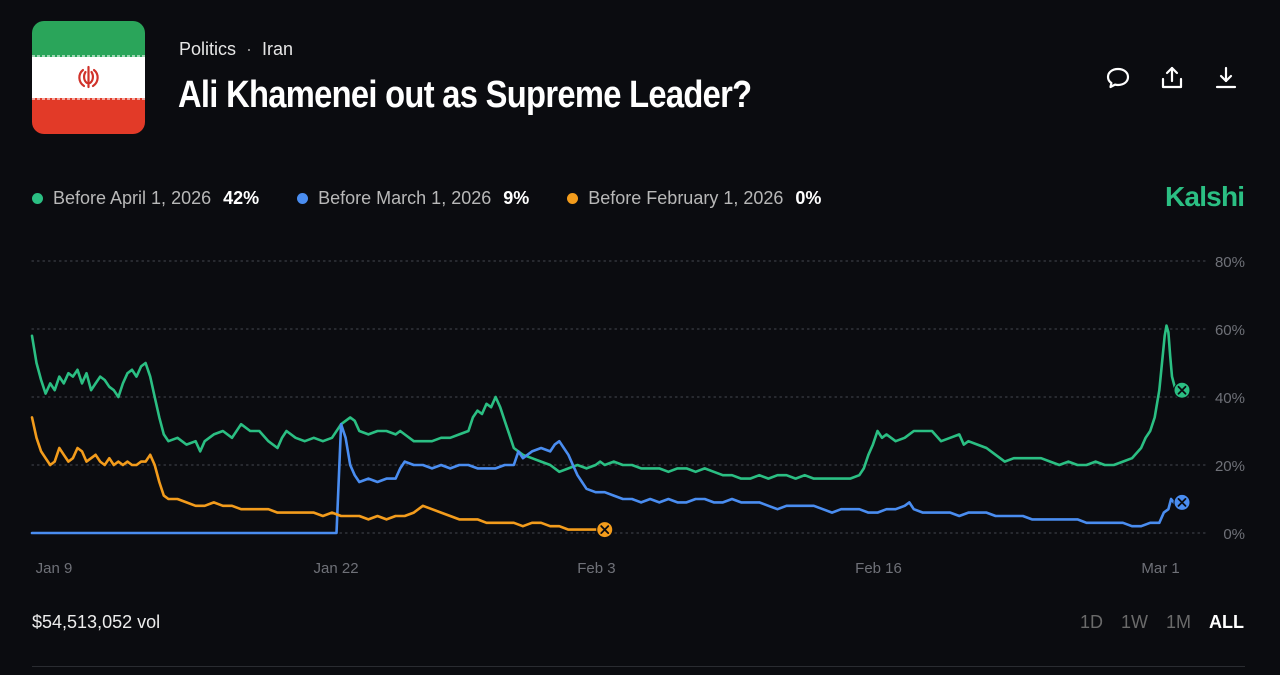  Describe the element at coordinates (1230, 466) in the screenshot. I see `y-tick-label-20: 20%` at that location.